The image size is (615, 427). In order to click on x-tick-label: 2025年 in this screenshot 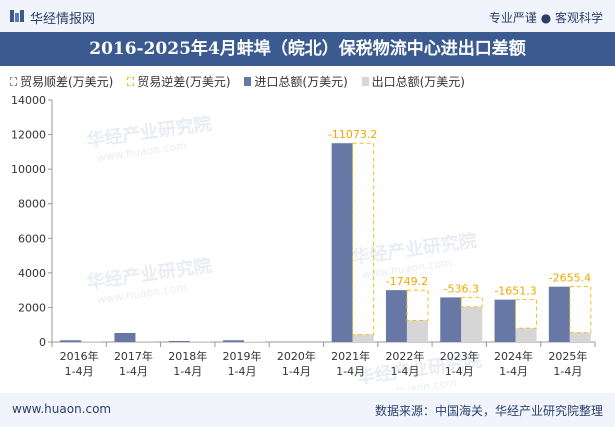, I will do `click(567, 356)`.